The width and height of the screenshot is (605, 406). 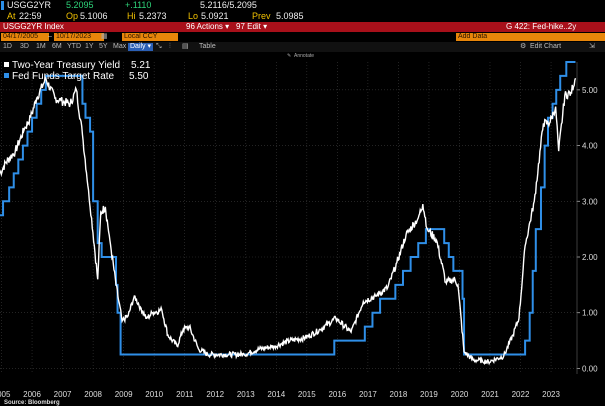 What do you see at coordinates (154, 394) in the screenshot?
I see `x-tick-label: 2010` at bounding box center [154, 394].